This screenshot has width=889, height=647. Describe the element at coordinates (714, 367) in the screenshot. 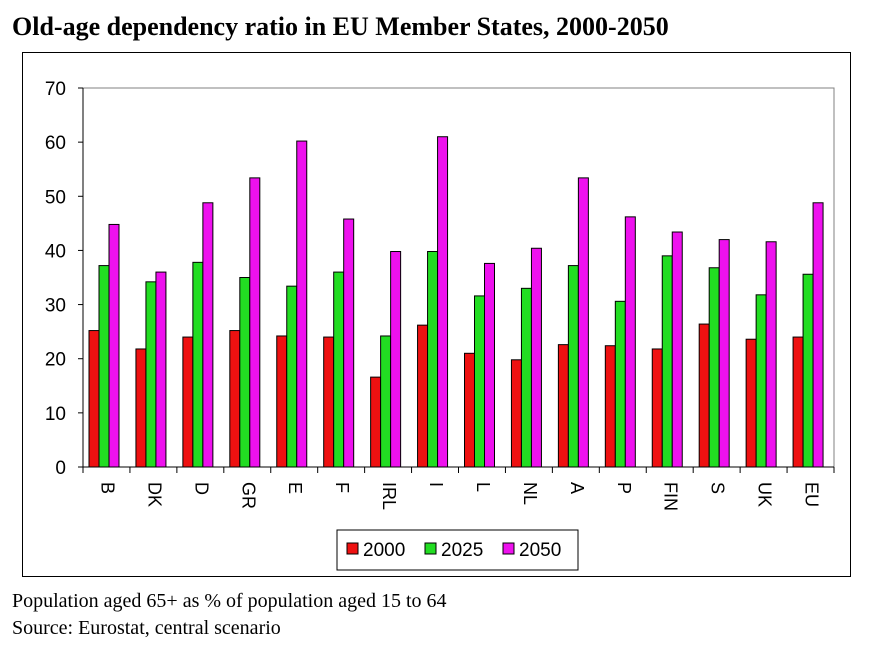

I see `bar-2025-S` at that location.